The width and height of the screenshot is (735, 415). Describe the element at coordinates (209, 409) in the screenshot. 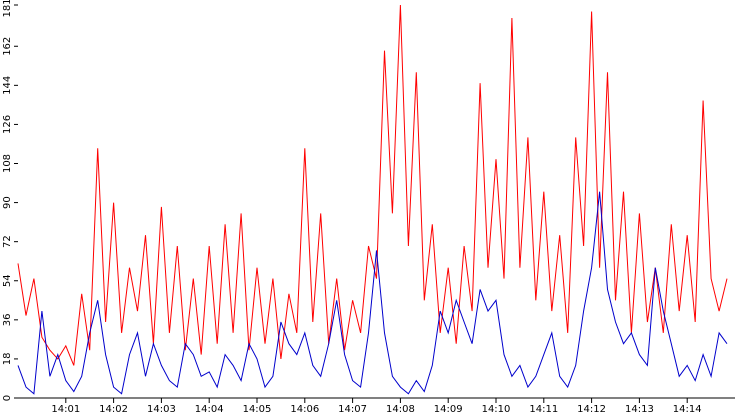

I see `x-tick-label: 14:04` at that location.